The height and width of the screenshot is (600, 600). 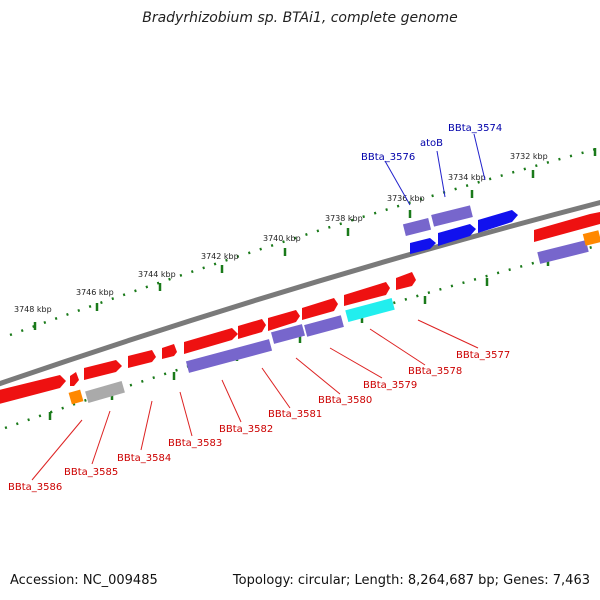 I want to click on gene-label: BBta_3574, so click(x=475, y=128).